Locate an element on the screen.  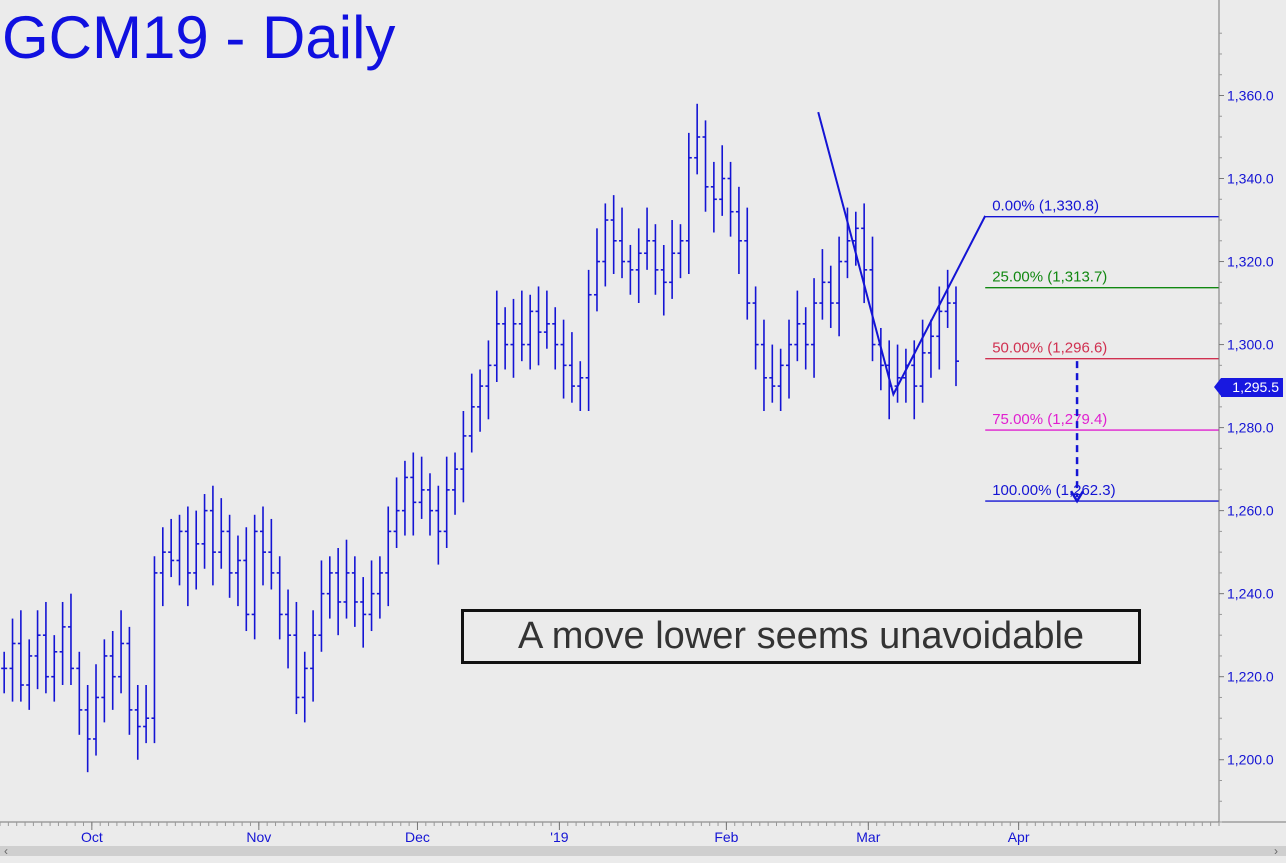
y-tick-label: 1,240.0 is located at coordinates (1250, 594).